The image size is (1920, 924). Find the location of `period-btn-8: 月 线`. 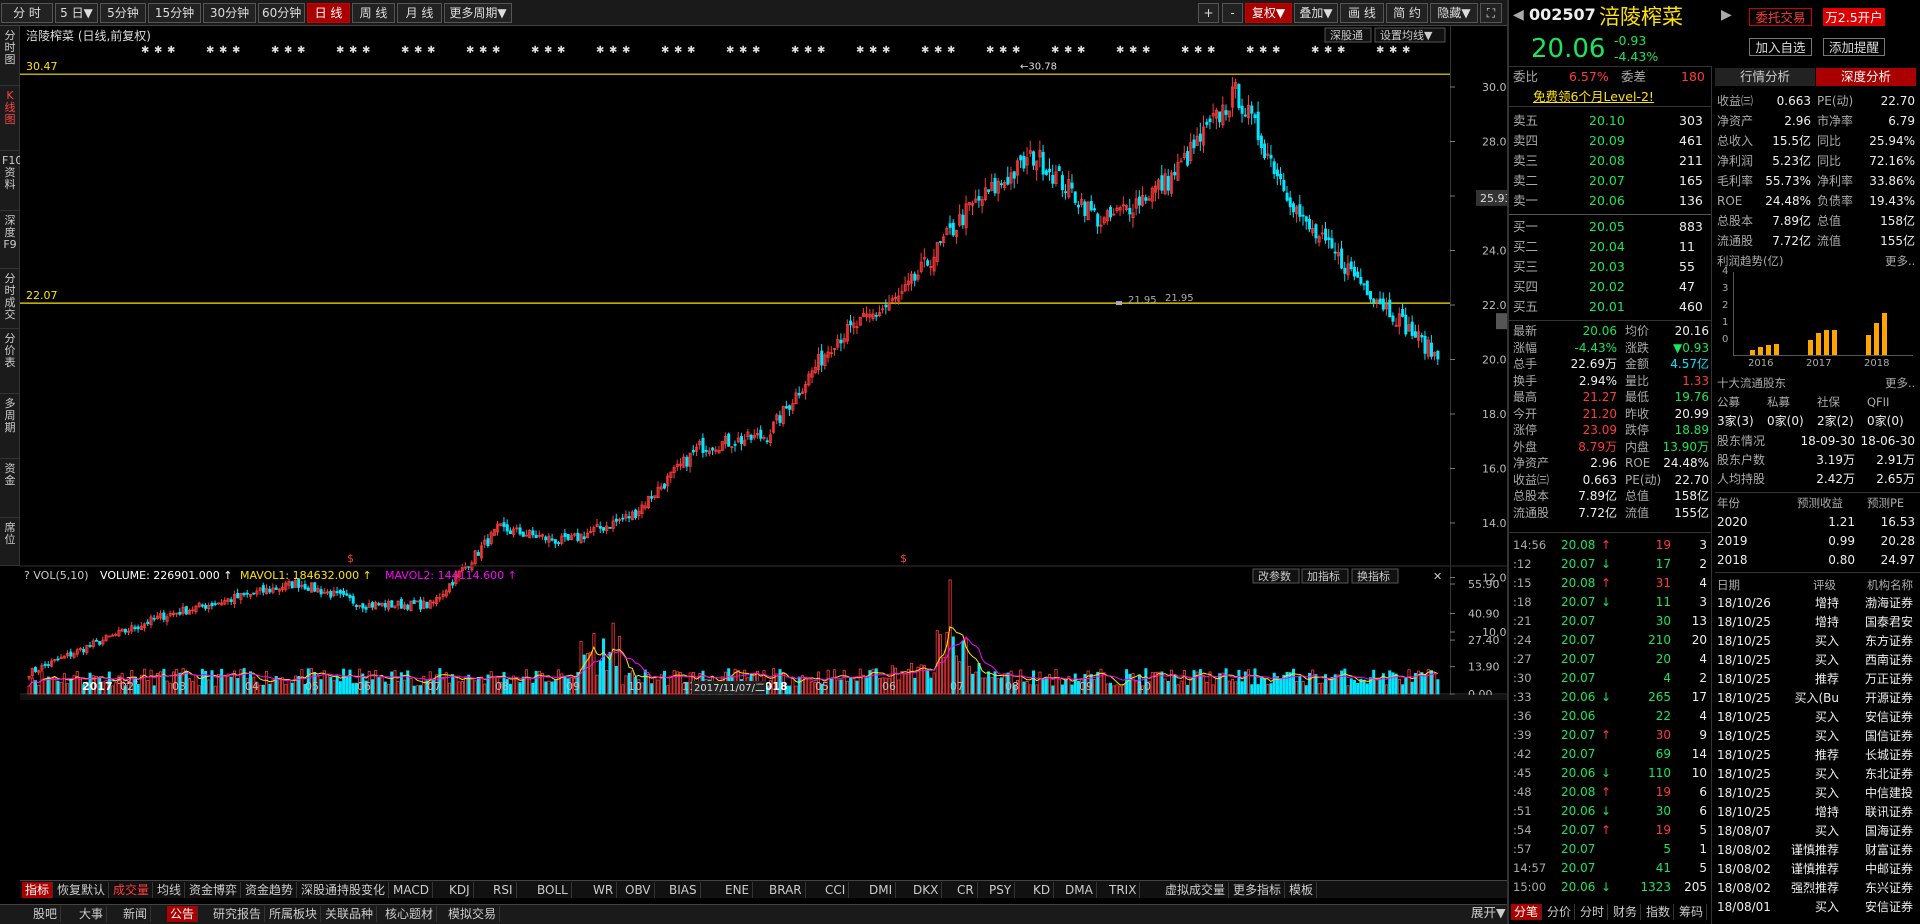

period-btn-8: 月 线 is located at coordinates (419, 13).